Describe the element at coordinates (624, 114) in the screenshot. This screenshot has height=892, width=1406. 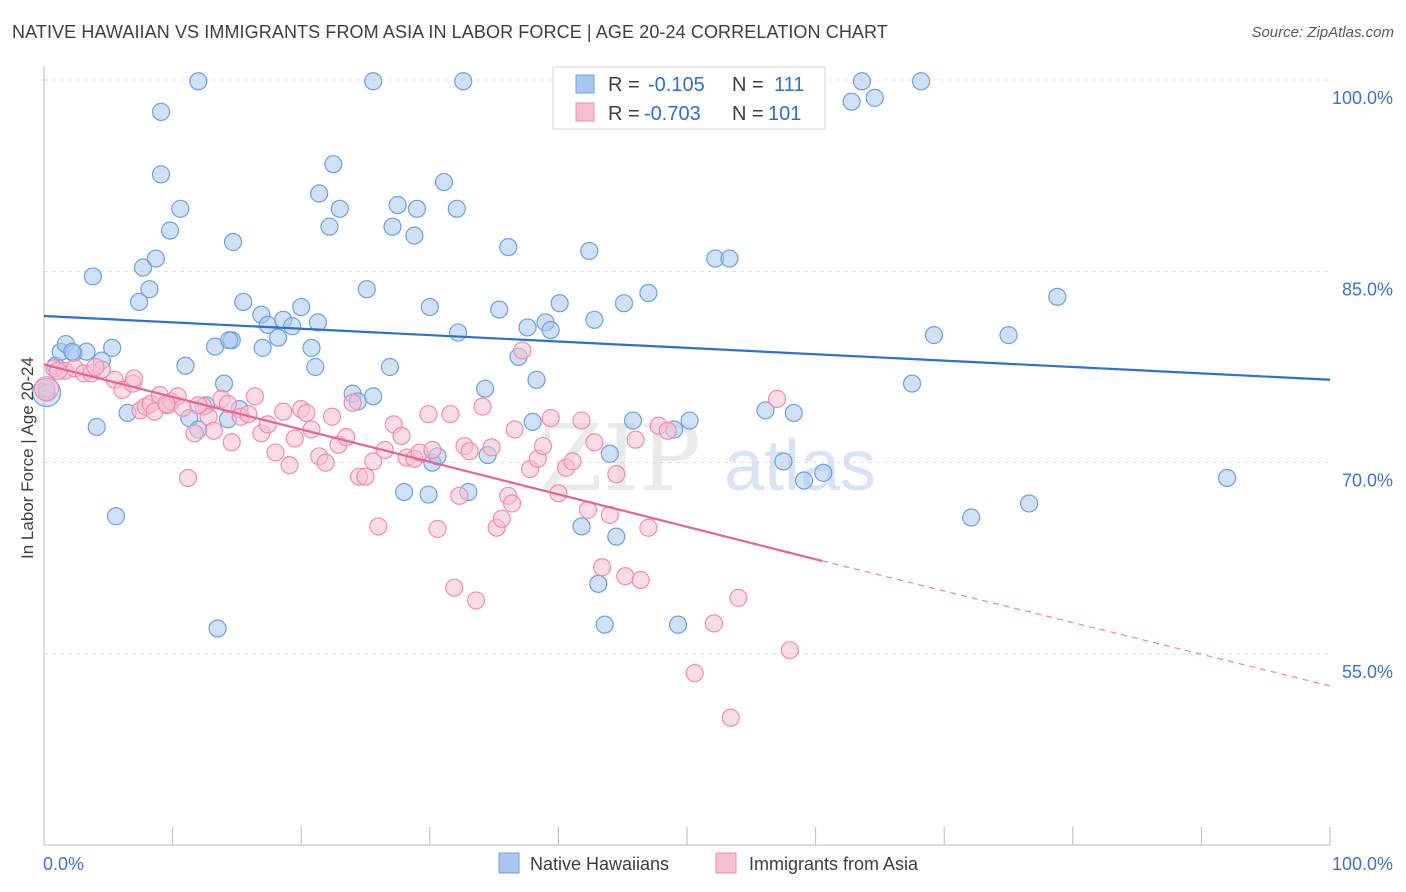
I see `legend-r-label-2: R =` at that location.